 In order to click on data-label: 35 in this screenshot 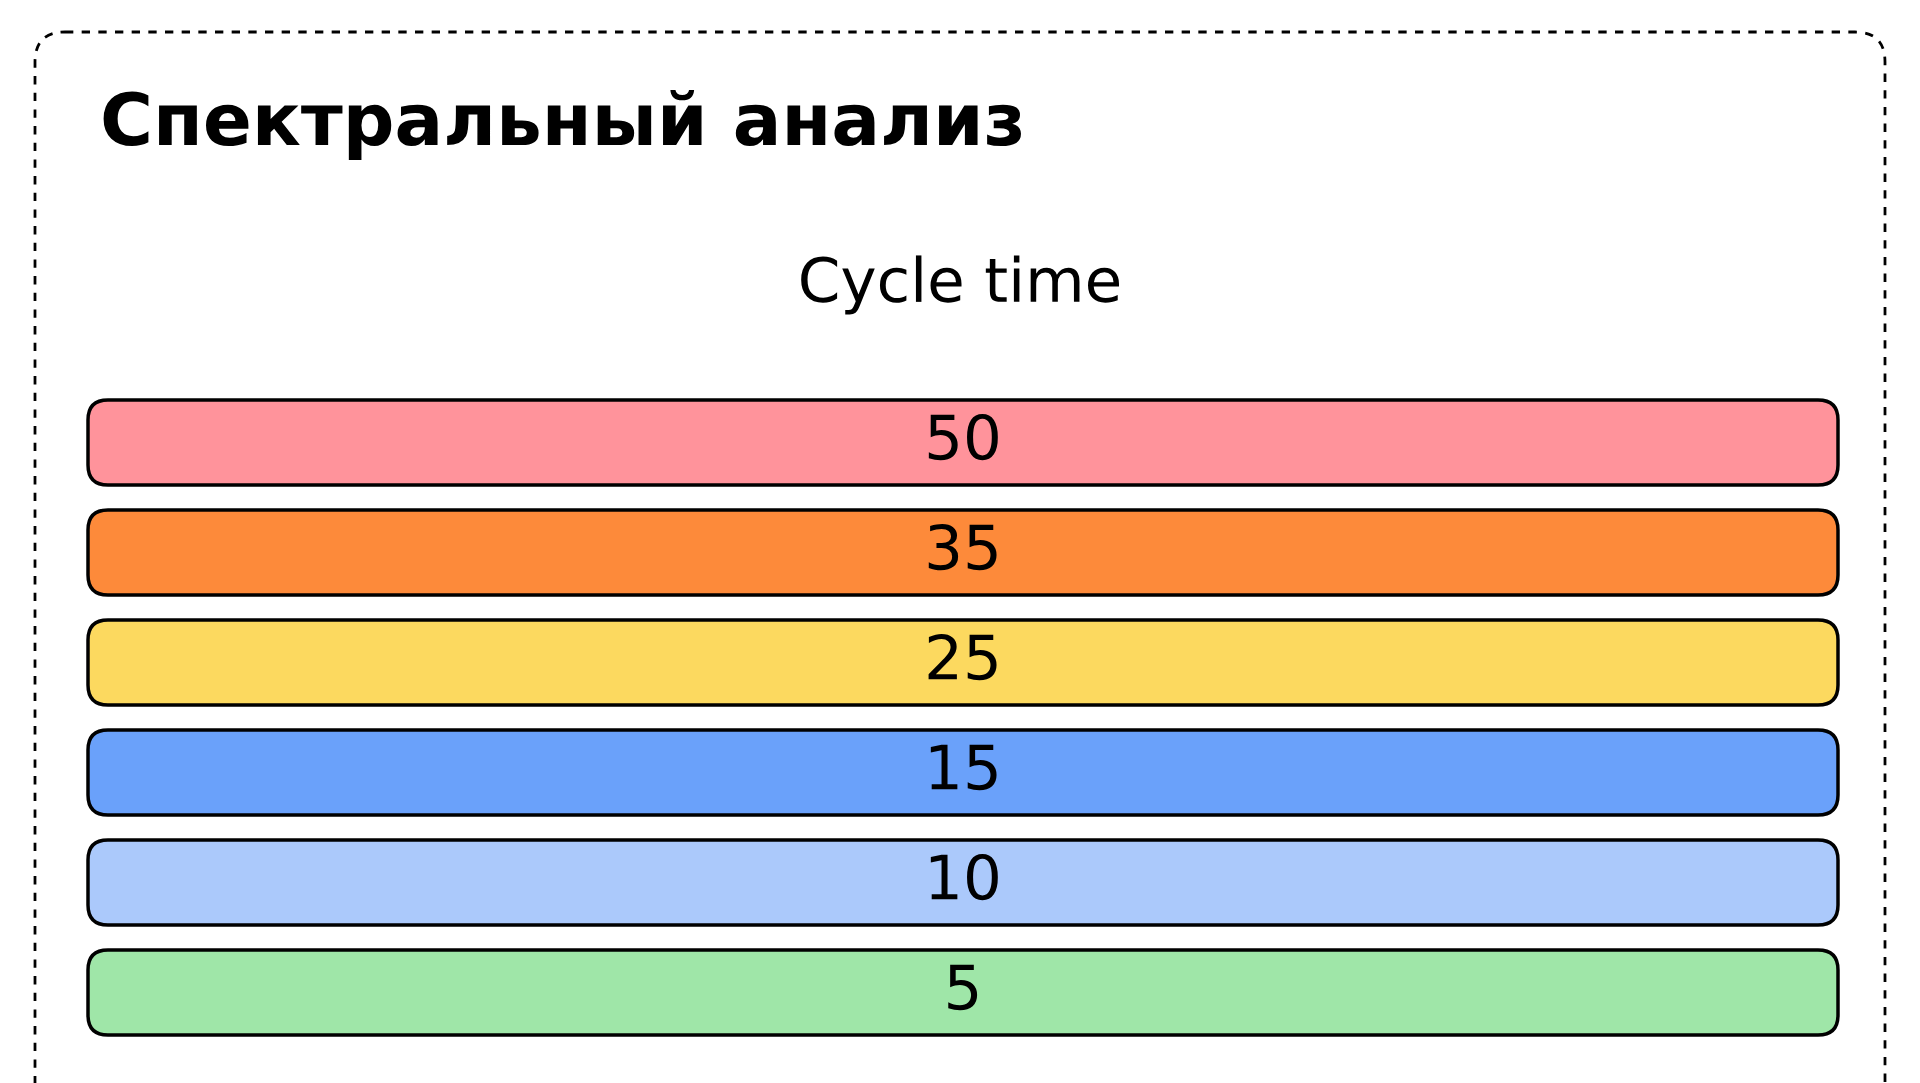, I will do `click(962, 547)`.